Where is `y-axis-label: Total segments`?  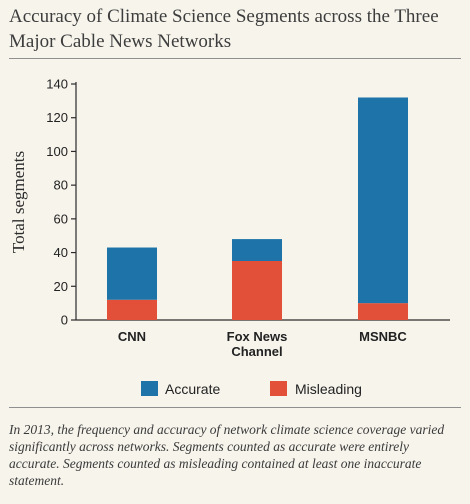 y-axis-label: Total segments is located at coordinates (18, 202).